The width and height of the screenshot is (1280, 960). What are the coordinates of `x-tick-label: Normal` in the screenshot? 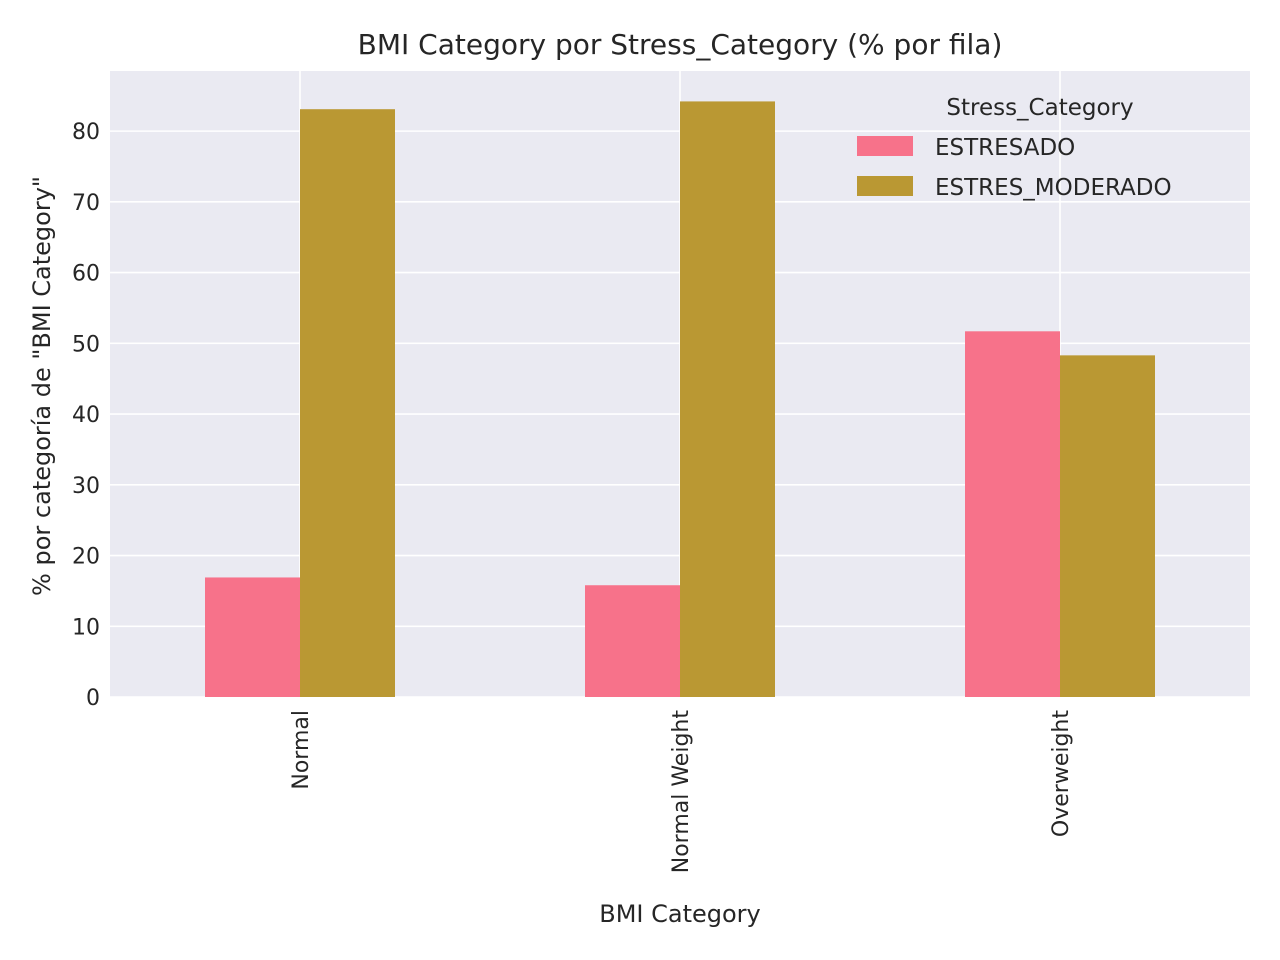 It's located at (301, 750).